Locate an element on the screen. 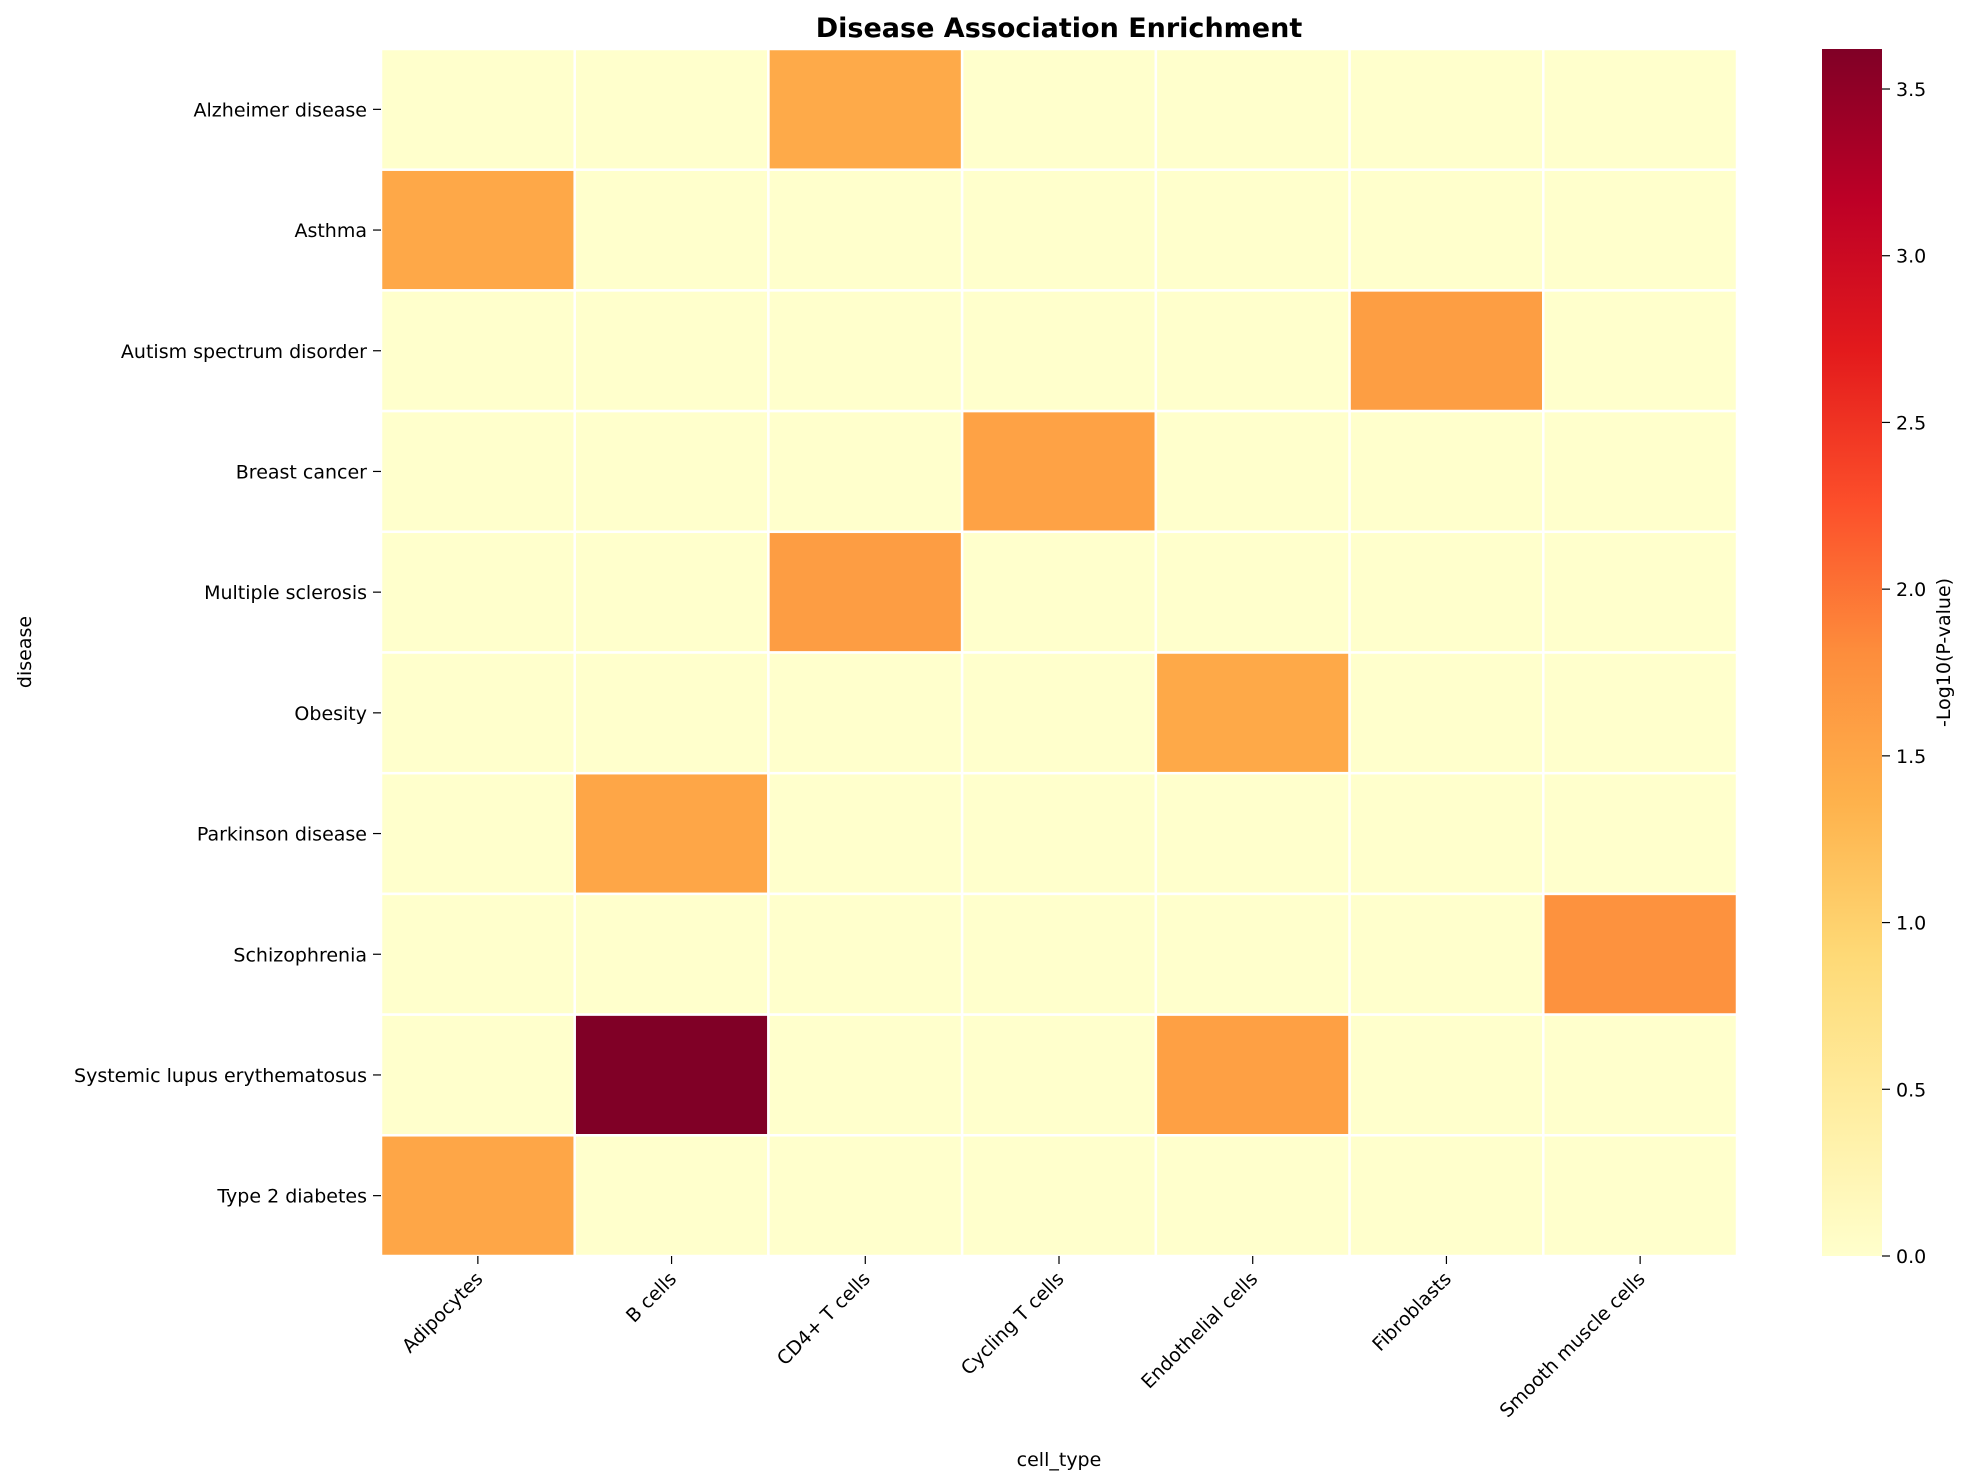  x-axis-label: cell_type is located at coordinates (1059, 1460).